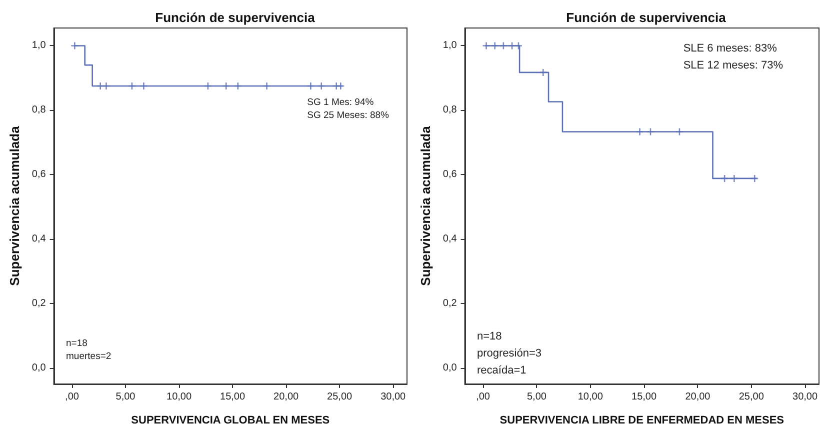 The width and height of the screenshot is (823, 431). I want to click on x-axis-title: SUPERVIVENCIA LIBRE DE ENFERMEDAD EN MESES, so click(642, 420).